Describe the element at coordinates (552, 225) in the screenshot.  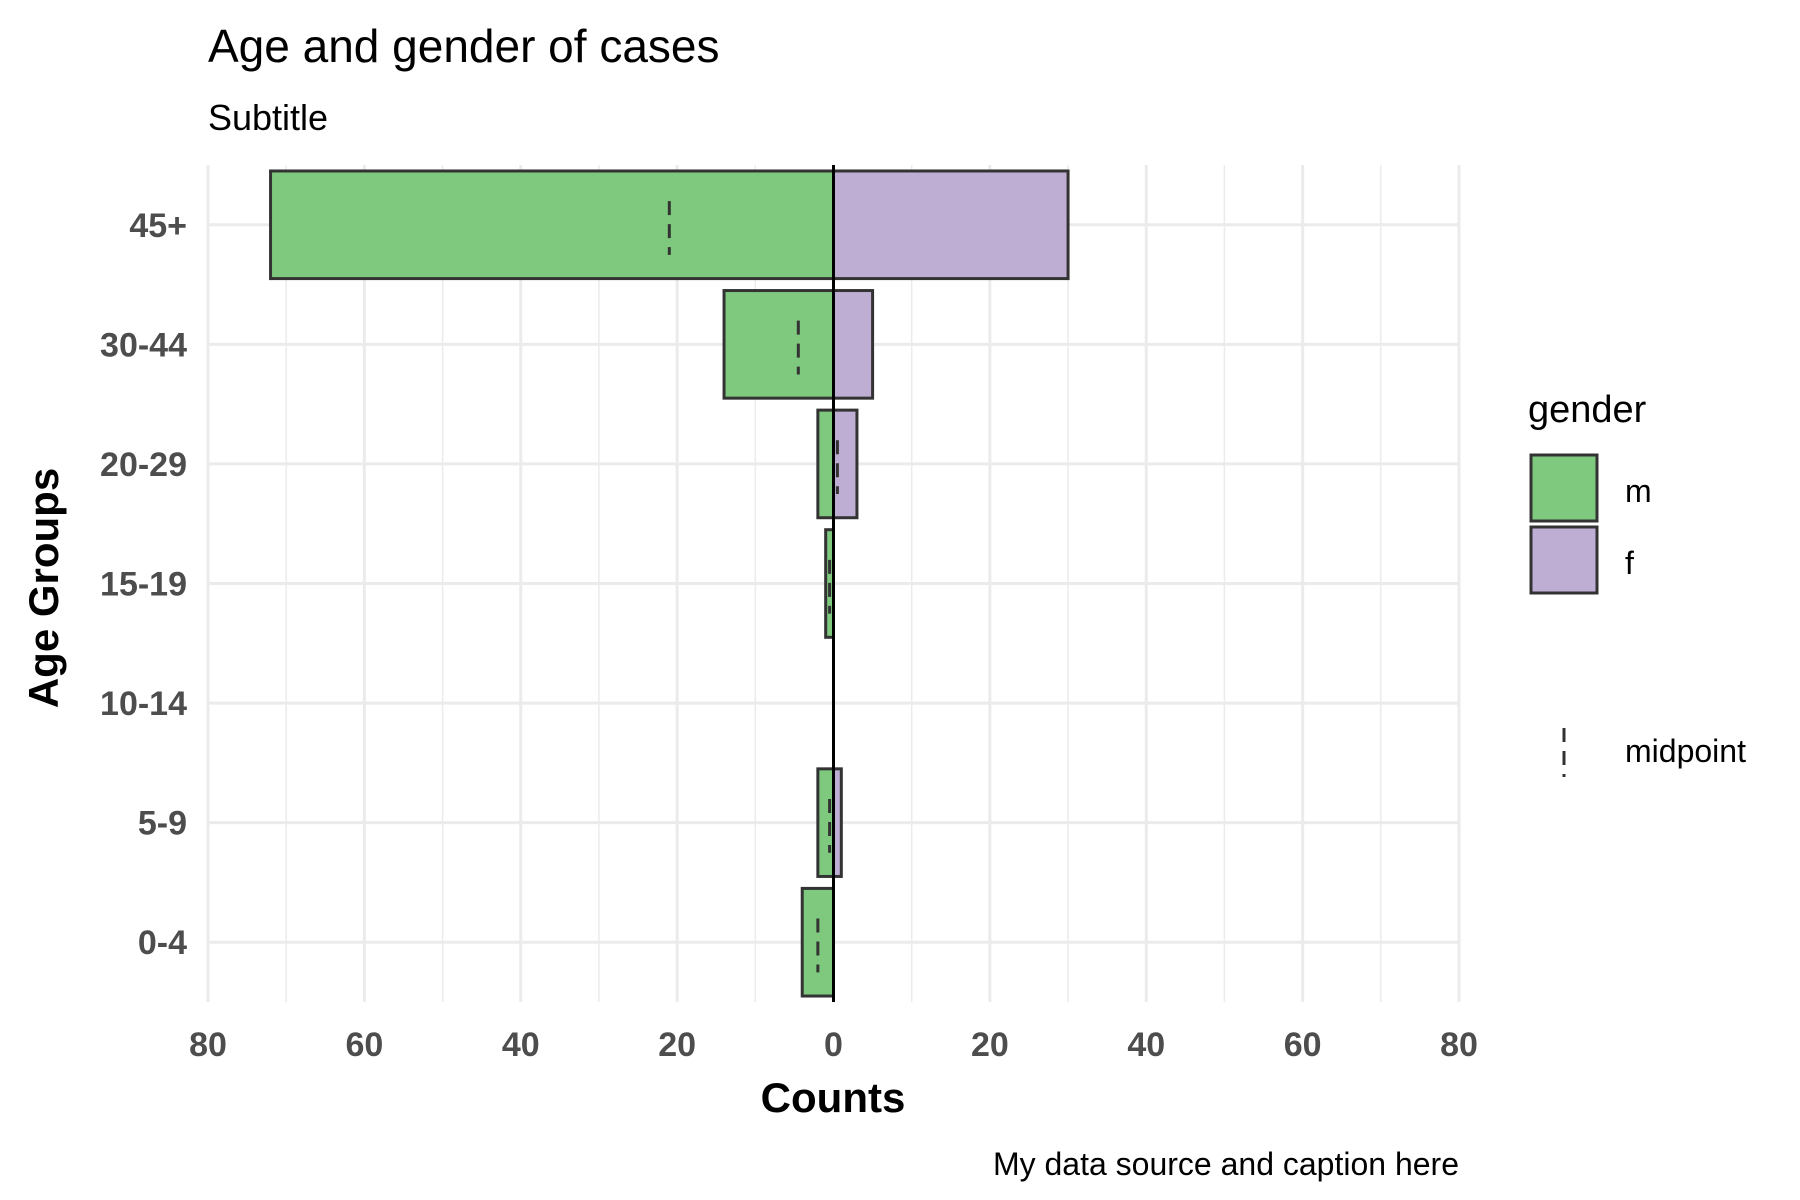
I see `bar-m-45+` at that location.